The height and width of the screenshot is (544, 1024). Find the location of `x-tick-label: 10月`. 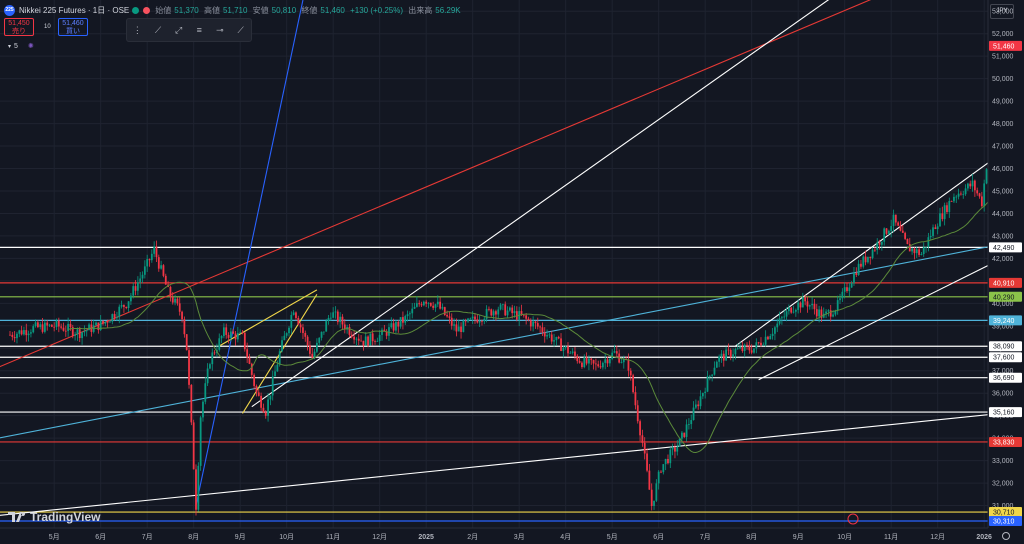

x-tick-label: 10月 is located at coordinates (844, 537).